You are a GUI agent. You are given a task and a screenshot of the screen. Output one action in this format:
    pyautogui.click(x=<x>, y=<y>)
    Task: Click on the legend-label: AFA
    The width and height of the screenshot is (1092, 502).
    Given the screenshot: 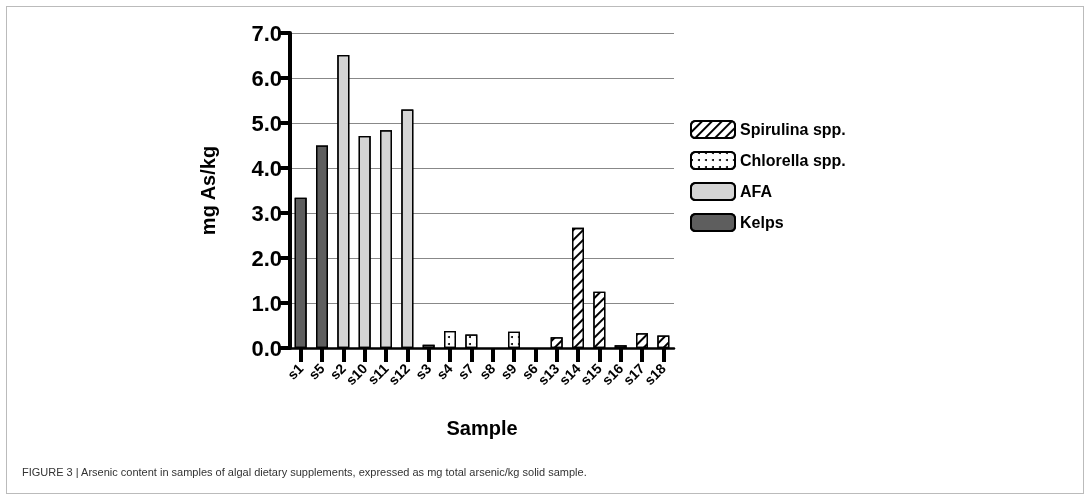 What is the action you would take?
    pyautogui.click(x=756, y=191)
    